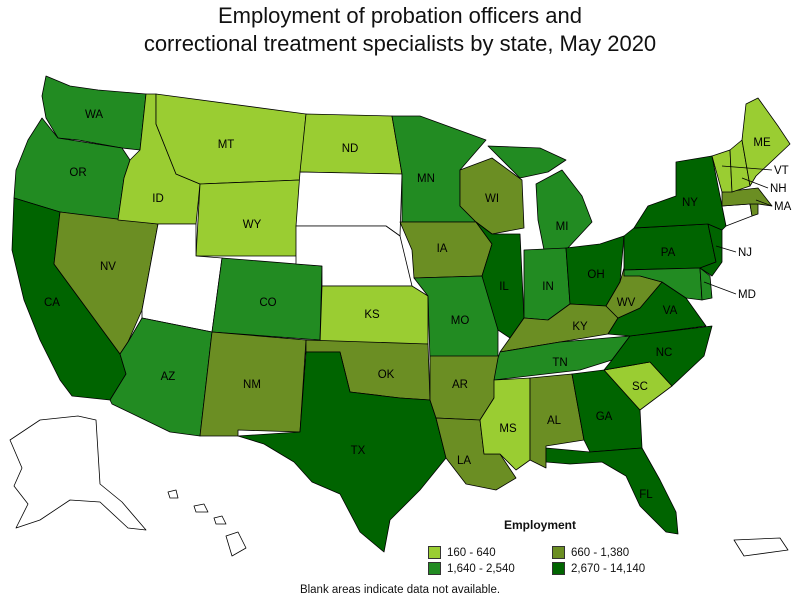 The height and width of the screenshot is (600, 800). I want to click on label-MT: MT, so click(226, 145).